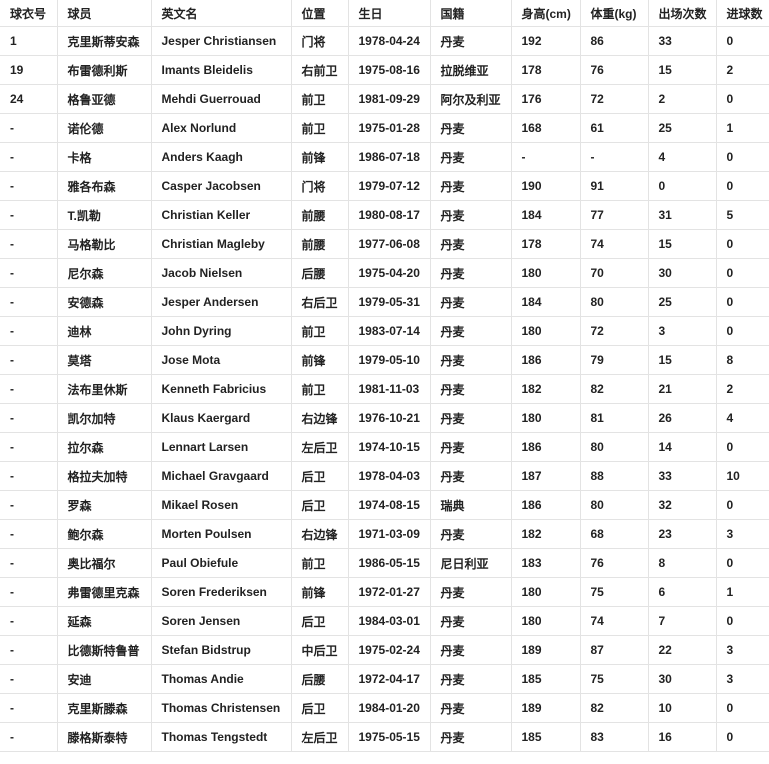  I want to click on table-row: - 延森 Soren Jensen 后卫 1984-03-01 丹麦 180 74 7 0, so click(384, 621).